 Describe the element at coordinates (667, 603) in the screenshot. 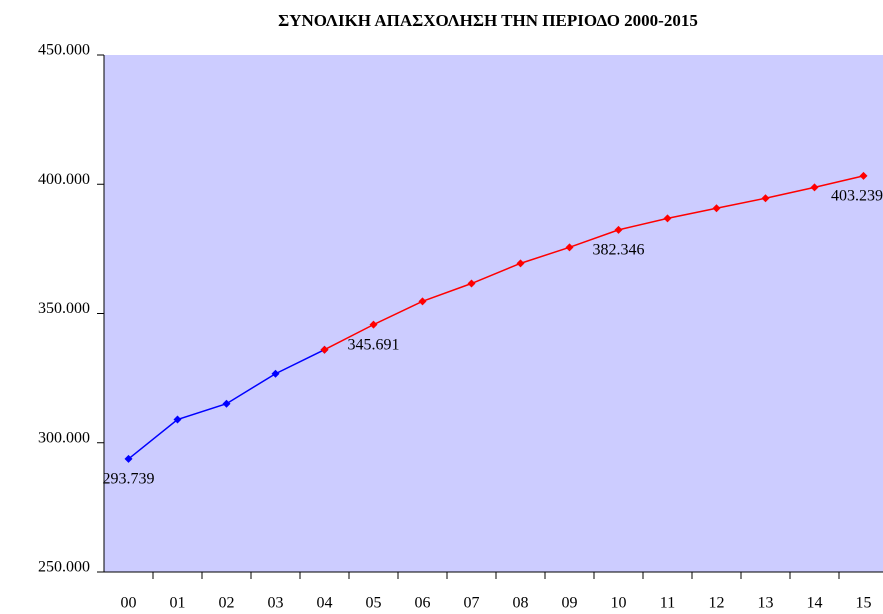

I see `x-tick-label: 11` at that location.